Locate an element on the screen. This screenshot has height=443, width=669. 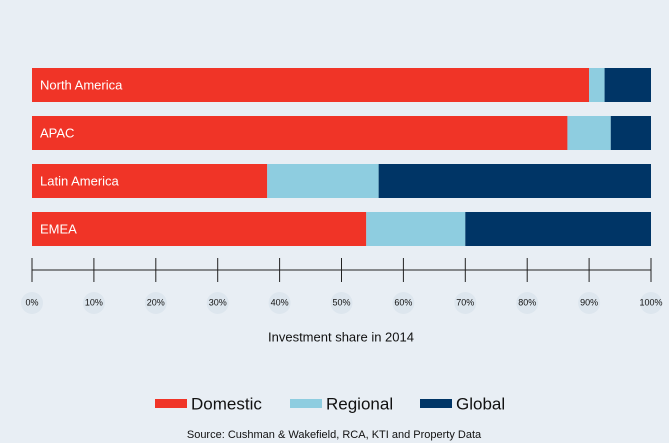
x-tick-label: 40% is located at coordinates (280, 302).